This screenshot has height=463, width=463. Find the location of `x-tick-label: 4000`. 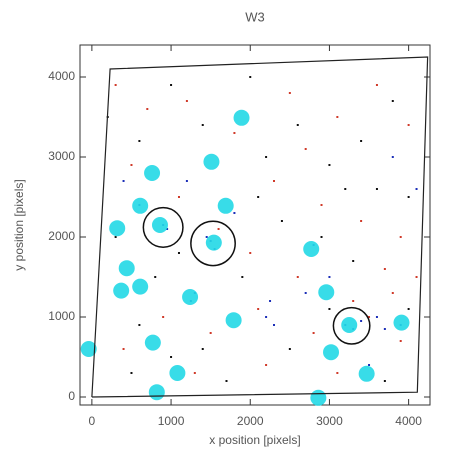

x-tick-label: 4000 is located at coordinates (408, 421).